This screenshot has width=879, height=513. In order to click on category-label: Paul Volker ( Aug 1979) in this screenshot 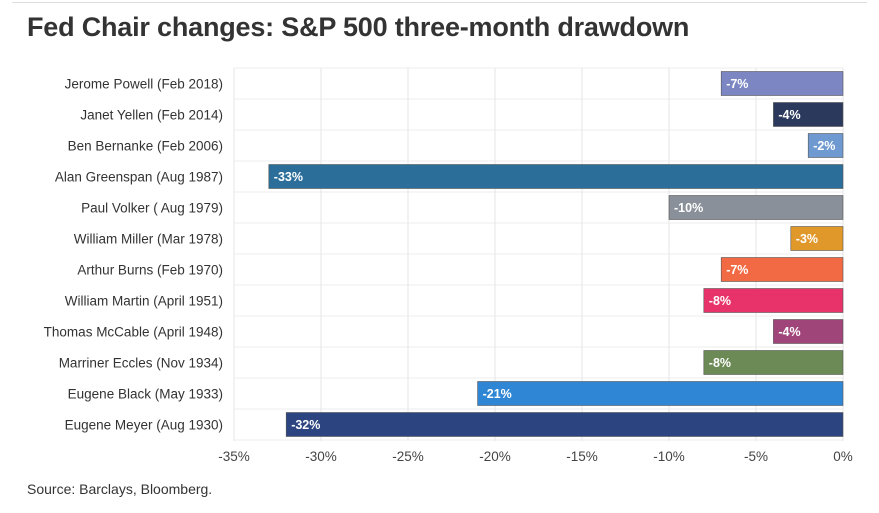, I will do `click(152, 208)`.